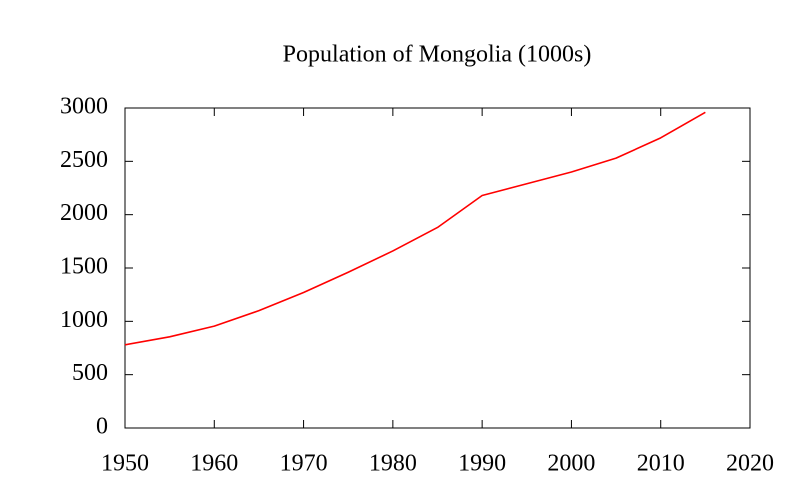 The height and width of the screenshot is (500, 800). What do you see at coordinates (482, 464) in the screenshot?
I see `x-tick-label: 1990` at bounding box center [482, 464].